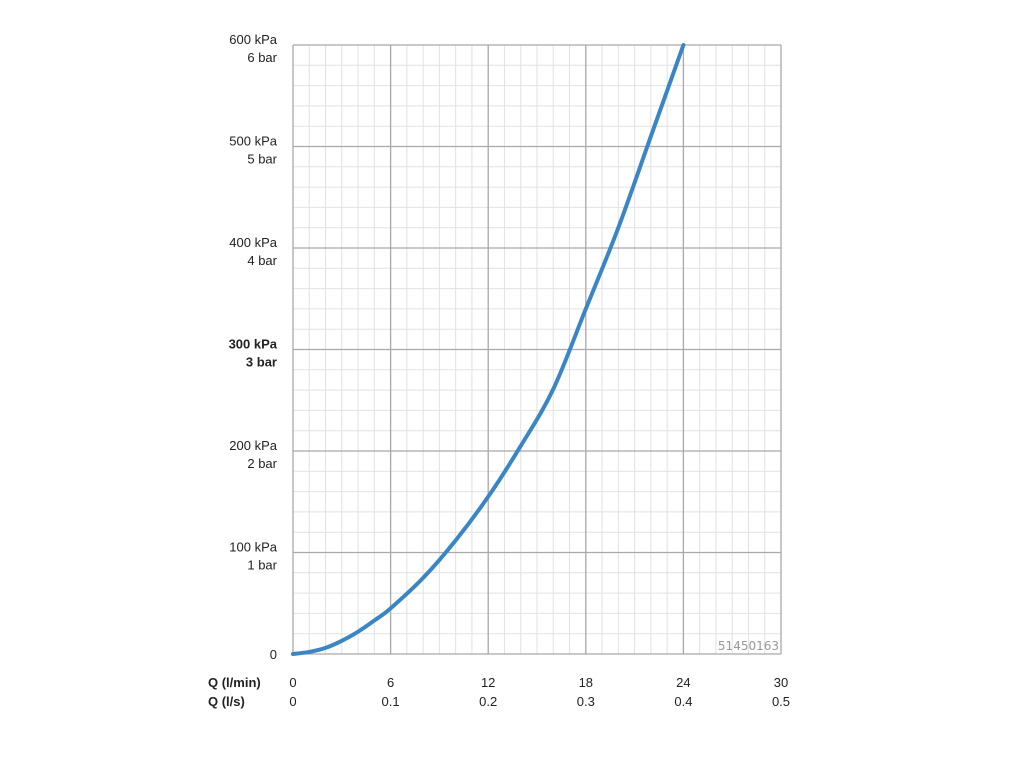 This screenshot has height=768, width=1024. What do you see at coordinates (292, 701) in the screenshot?
I see `x-tick-label-ls: 0` at bounding box center [292, 701].